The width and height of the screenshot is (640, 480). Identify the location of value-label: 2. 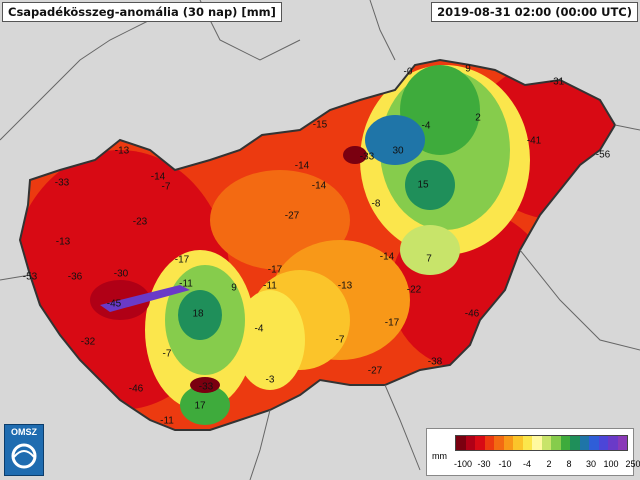
(478, 118).